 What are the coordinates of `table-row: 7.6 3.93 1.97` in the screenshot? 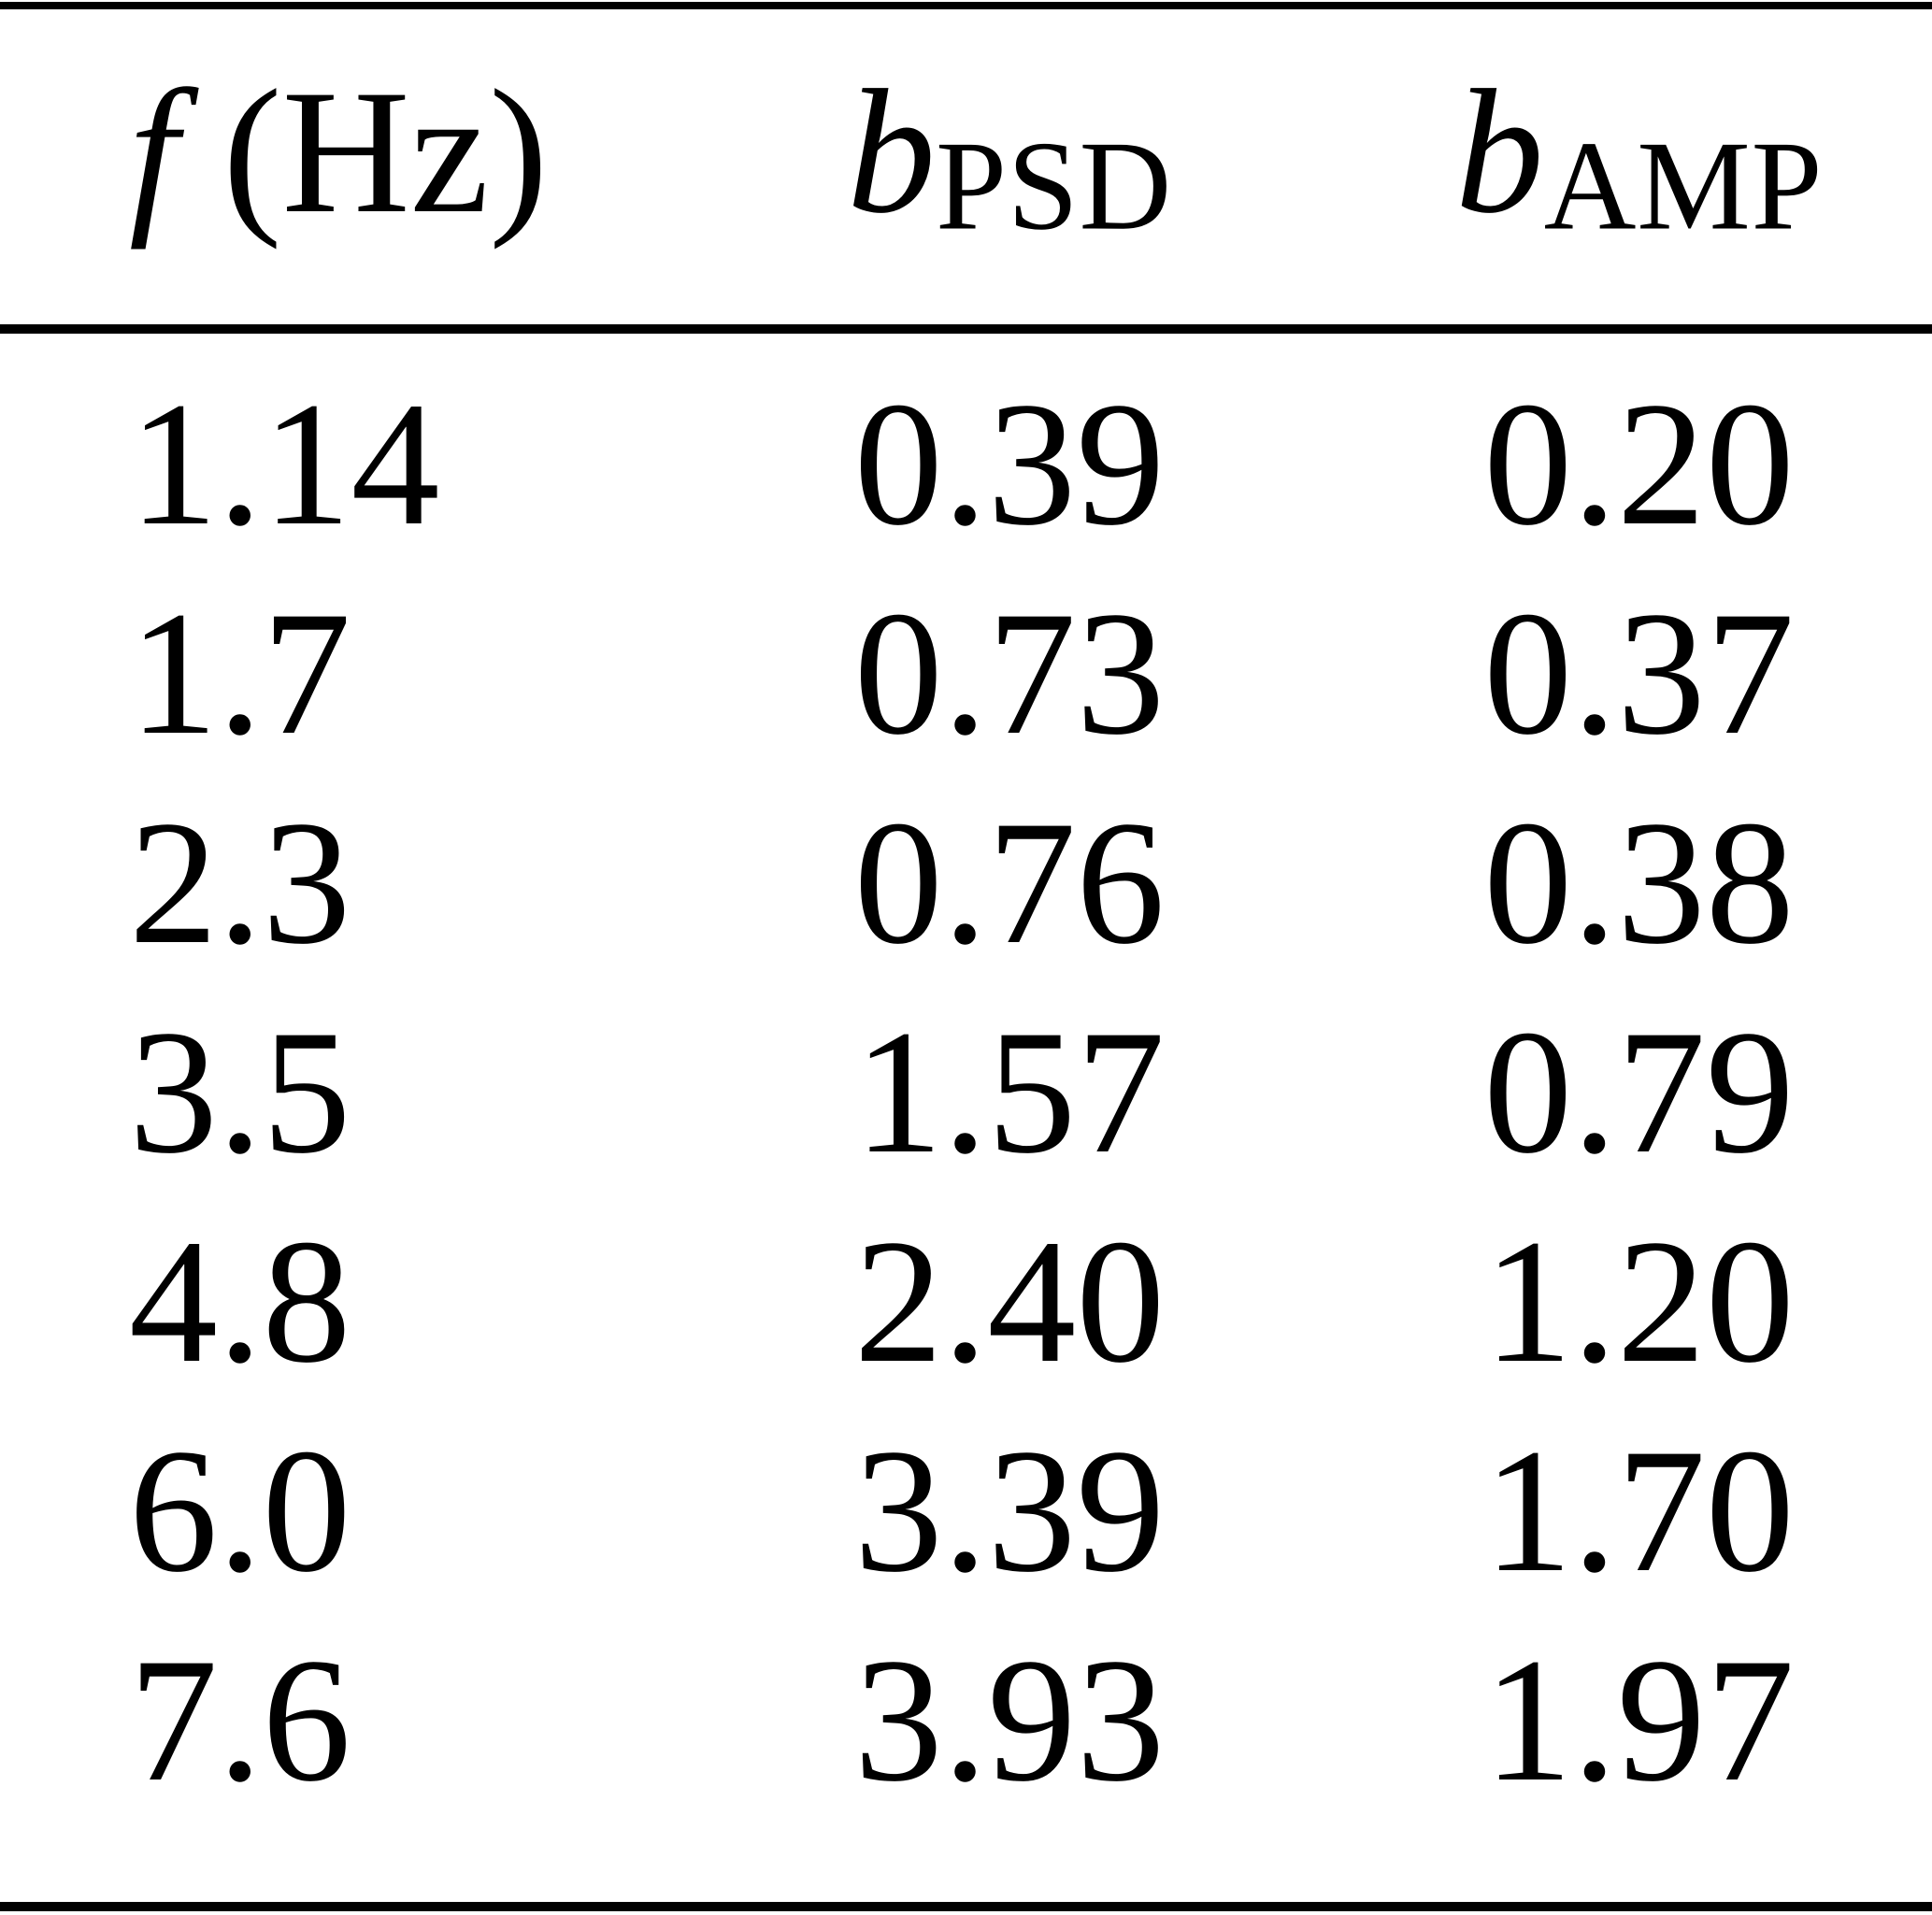 It's located at (966, 1720).